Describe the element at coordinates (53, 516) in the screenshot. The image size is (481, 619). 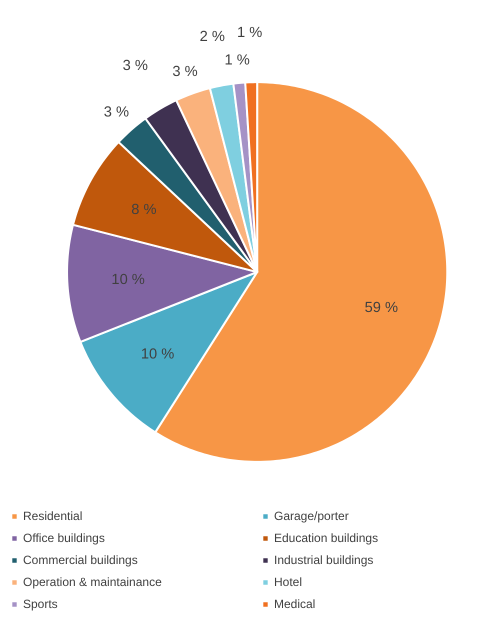
I see `legend-label: Residential` at that location.